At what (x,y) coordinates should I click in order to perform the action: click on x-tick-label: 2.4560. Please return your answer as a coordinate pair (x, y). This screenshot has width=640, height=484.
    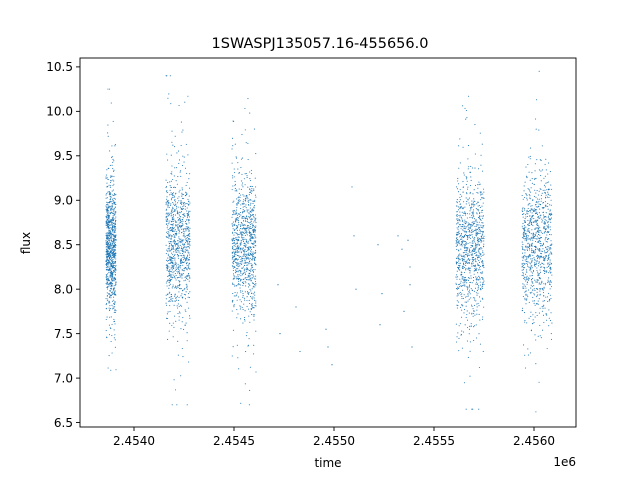
    Looking at the image, I should click on (534, 441).